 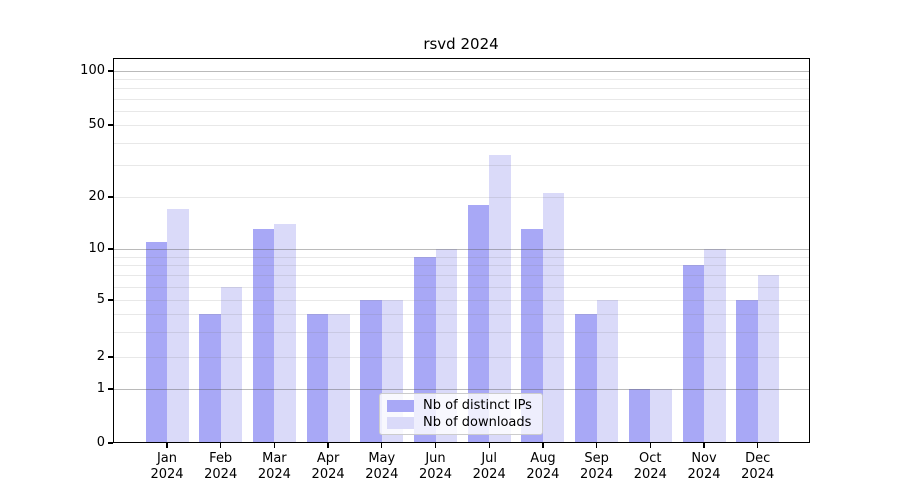 What do you see at coordinates (543, 467) in the screenshot?
I see `x-tick-label: Aug 2024` at bounding box center [543, 467].